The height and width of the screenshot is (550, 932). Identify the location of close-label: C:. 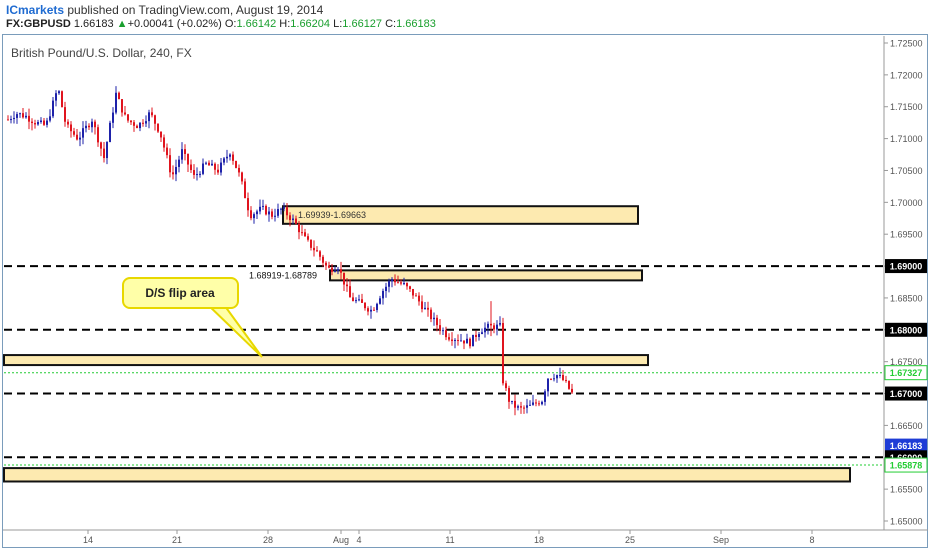
(391, 24).